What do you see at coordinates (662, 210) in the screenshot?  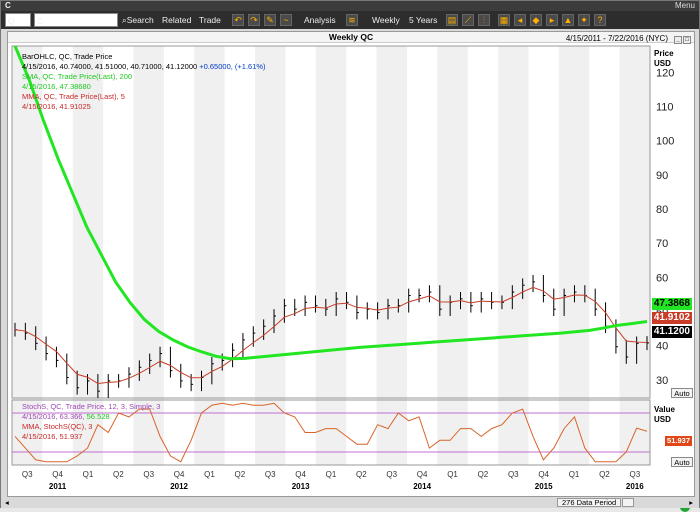 I see `y-tick-label: 80` at bounding box center [662, 210].